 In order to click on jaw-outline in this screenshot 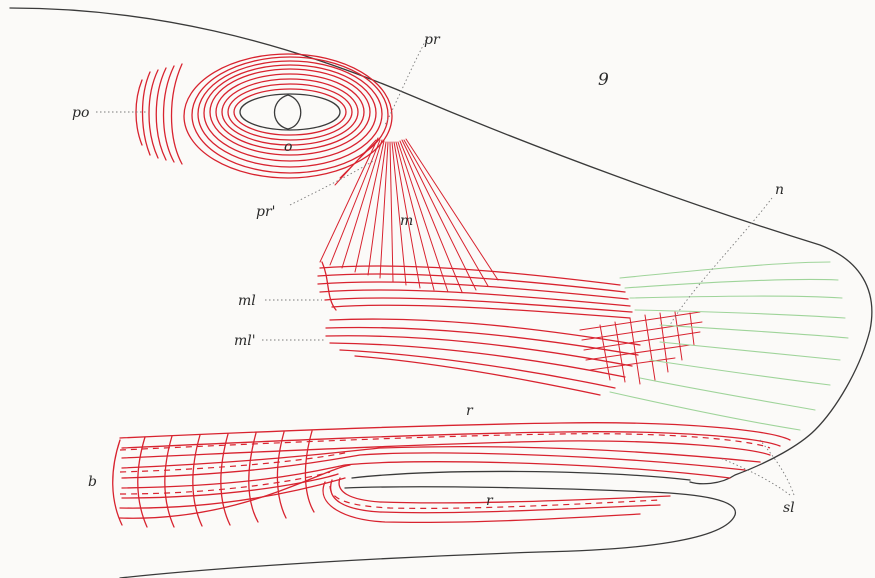, I will do `click(427, 532)`.